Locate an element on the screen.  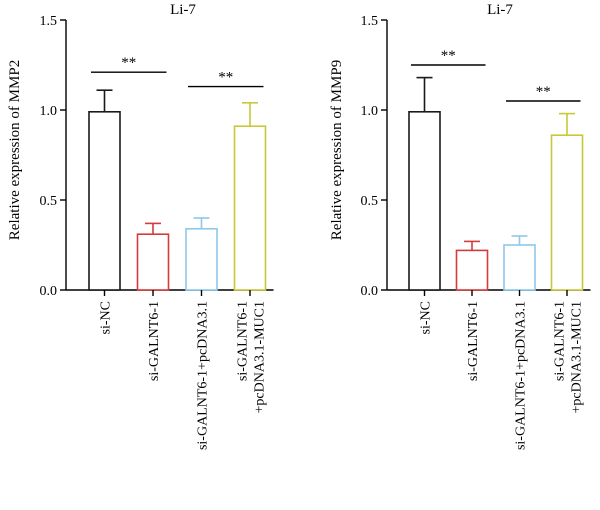
y-axis-label: Relative expression of MMP9 is located at coordinates (337, 150).